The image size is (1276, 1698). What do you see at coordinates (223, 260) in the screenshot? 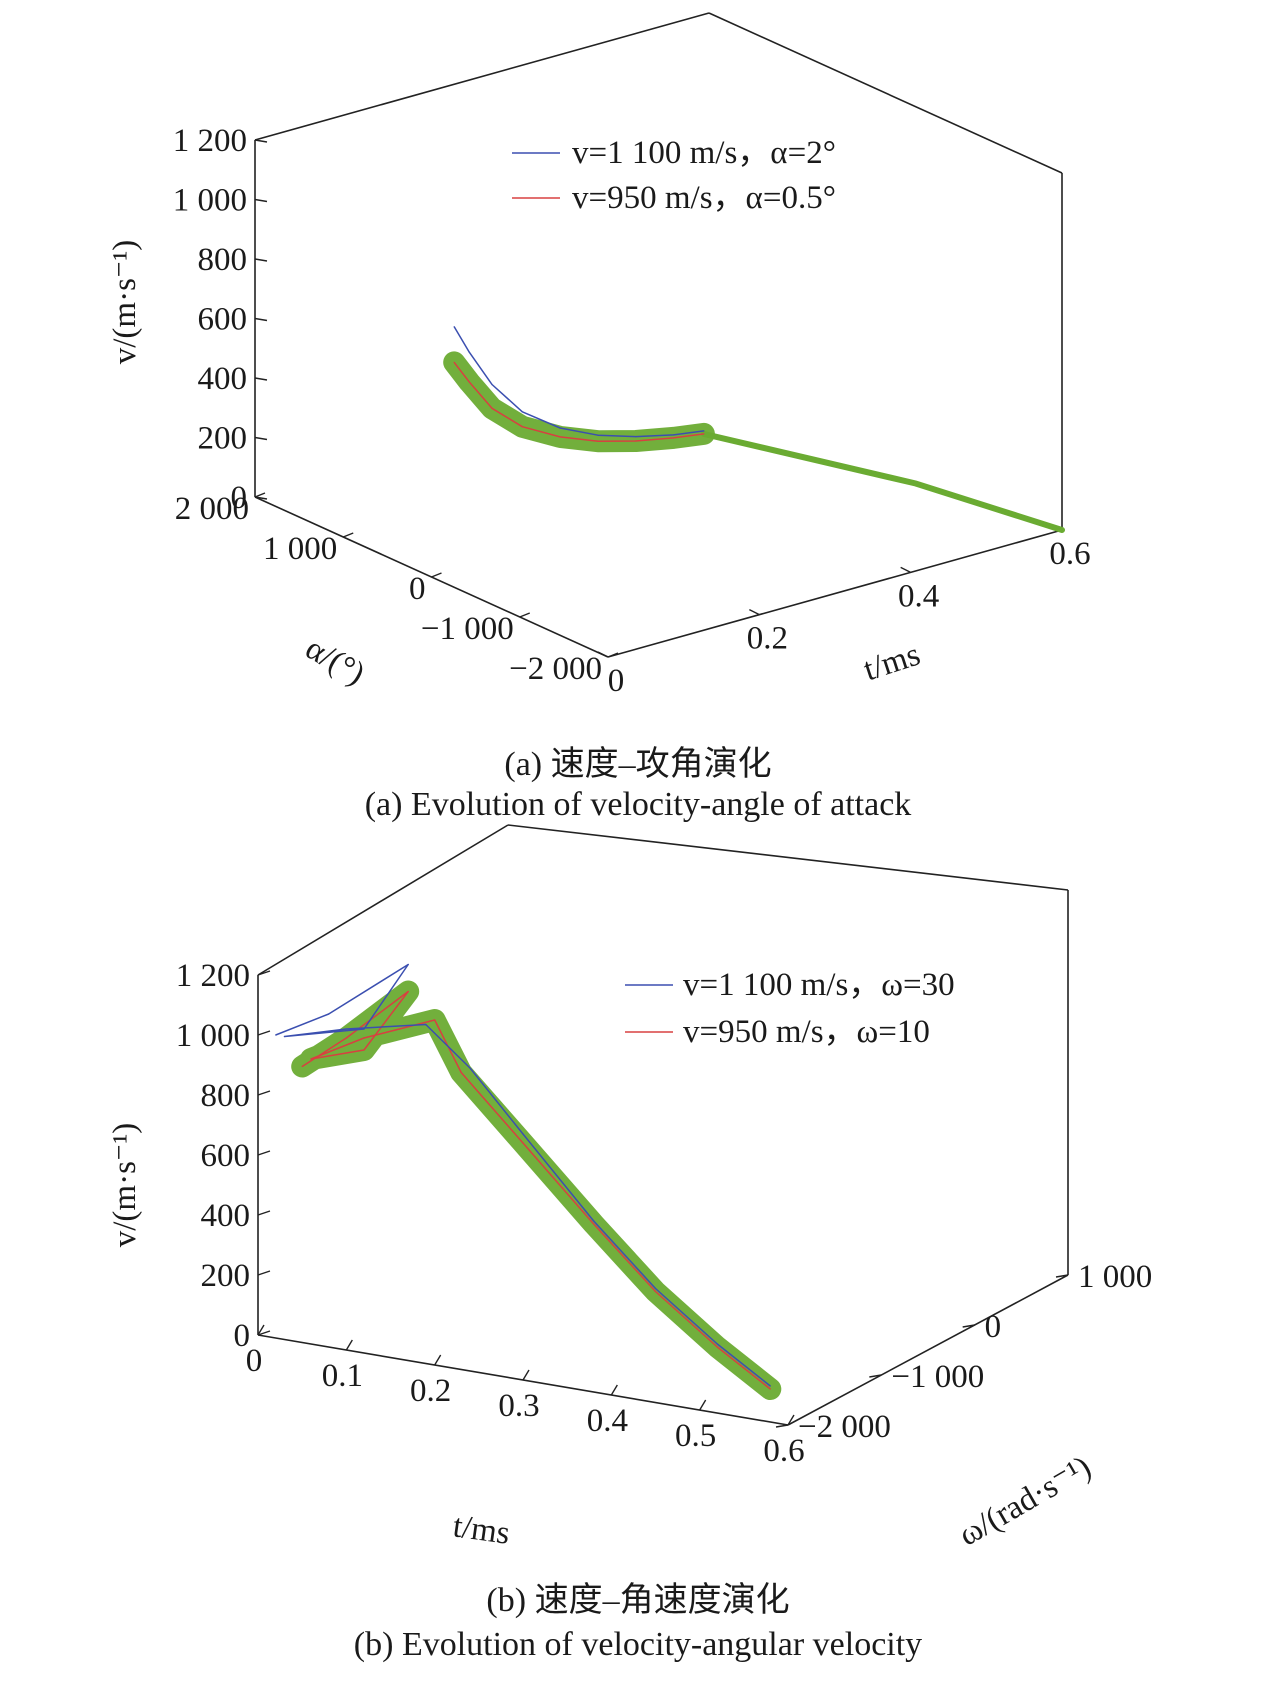
I see `chart-a-z-tick-label: 800` at bounding box center [223, 260].